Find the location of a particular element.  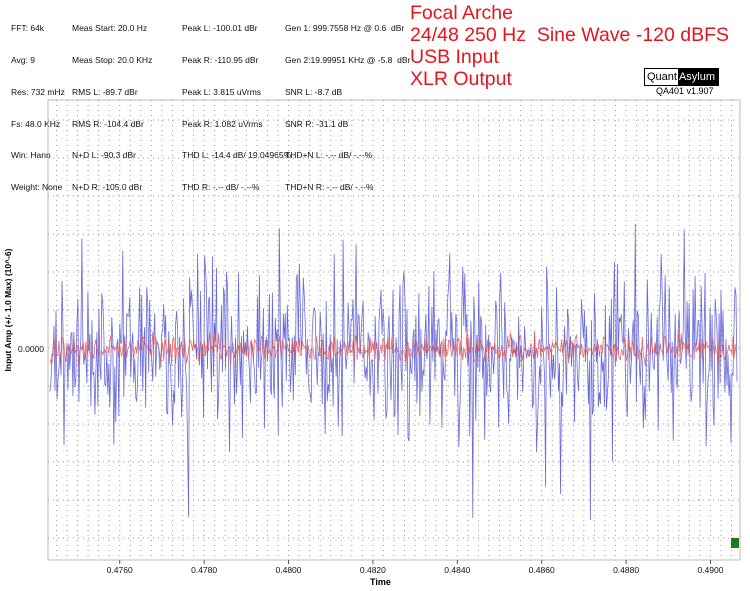

title-line-1: Focal Arche is located at coordinates (461, 13).